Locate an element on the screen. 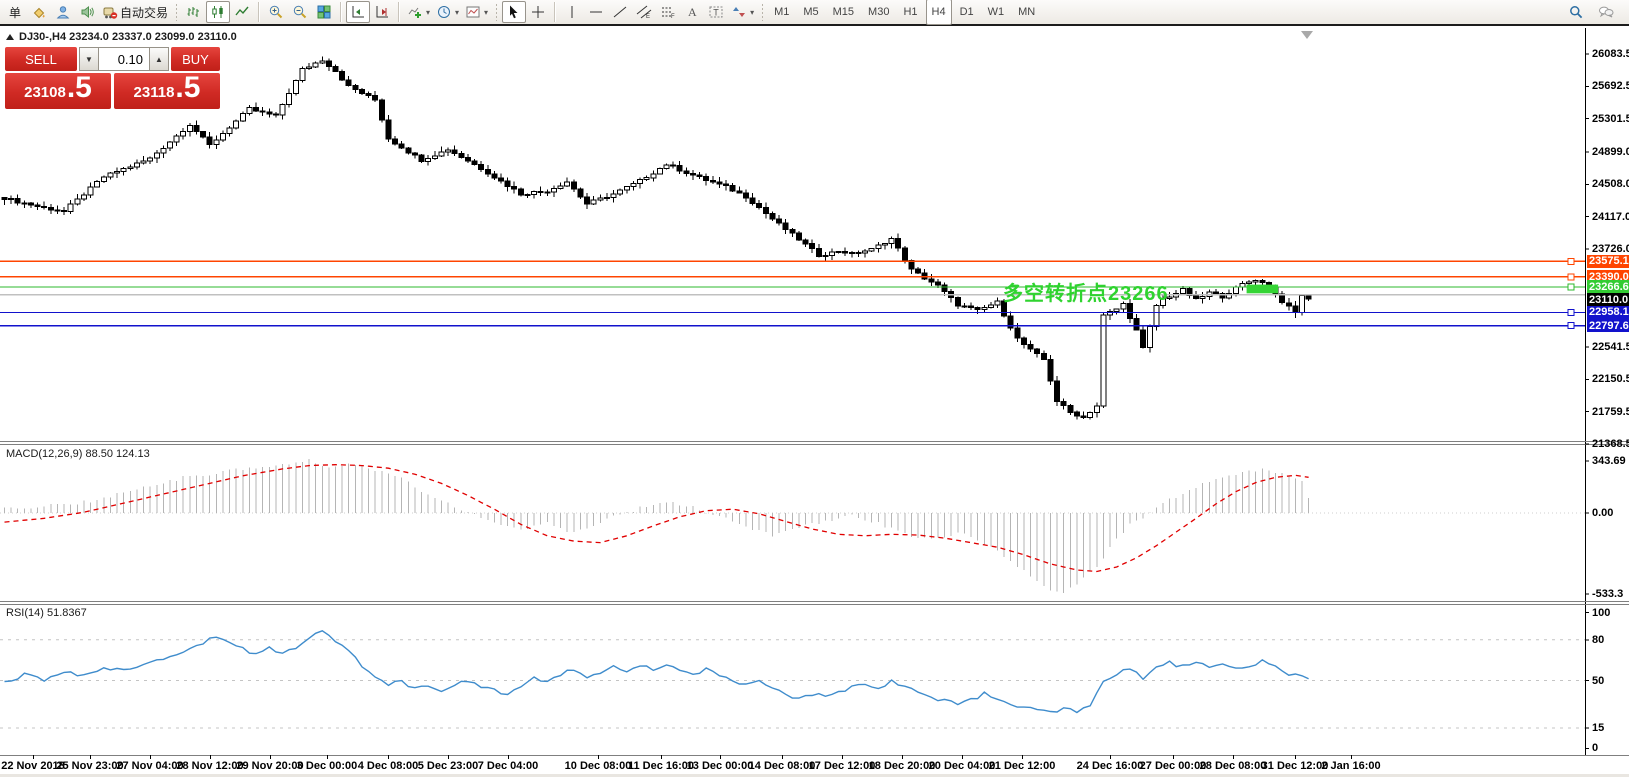 This screenshot has height=777, width=1629. time-axis-label: 2 Jan 16:00 is located at coordinates (1351, 766).